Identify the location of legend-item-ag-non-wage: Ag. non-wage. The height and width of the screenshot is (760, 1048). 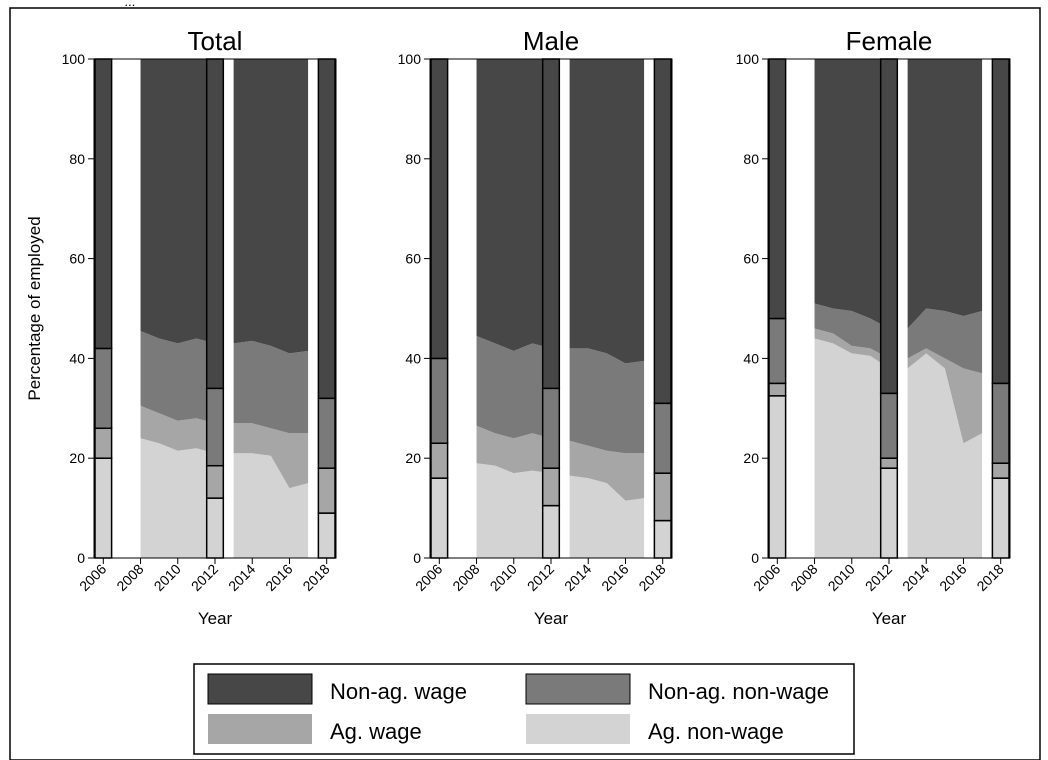
(655, 729).